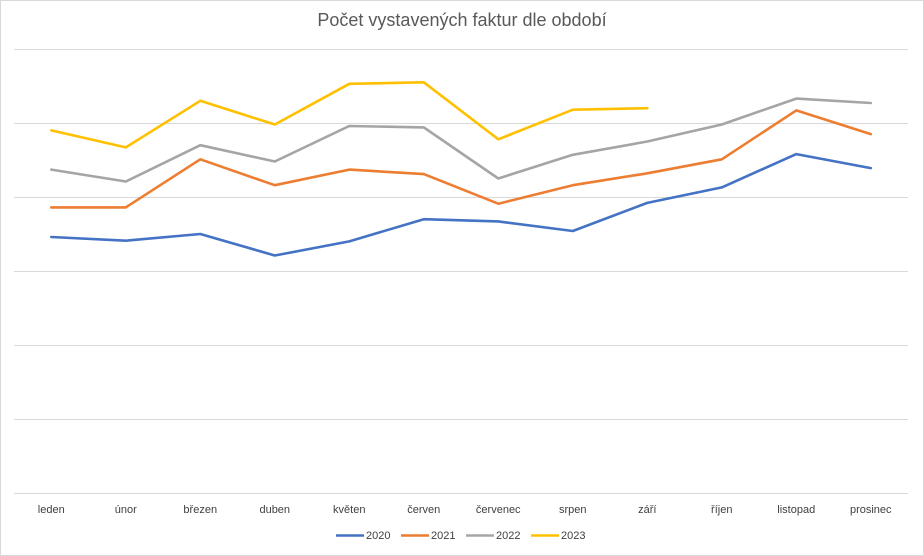  Describe the element at coordinates (871, 510) in the screenshot. I see `x-tick-label: prosinec` at that location.